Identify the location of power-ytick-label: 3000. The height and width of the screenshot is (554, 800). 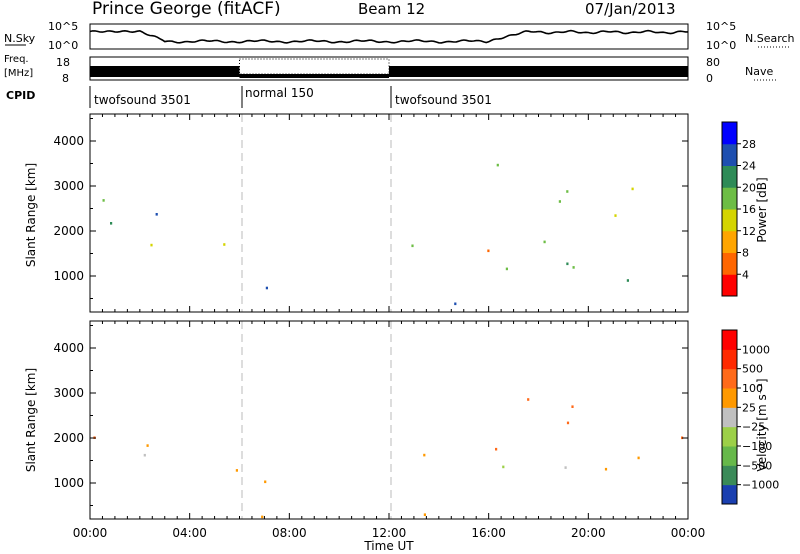
(68, 186).